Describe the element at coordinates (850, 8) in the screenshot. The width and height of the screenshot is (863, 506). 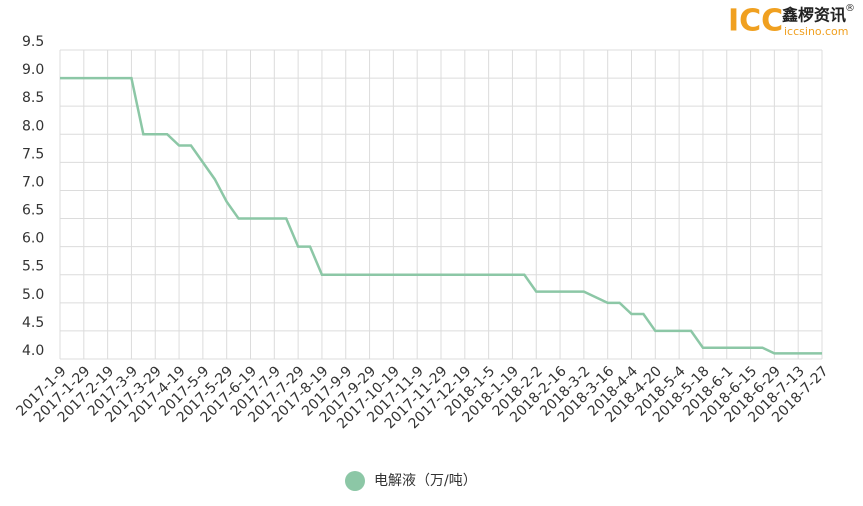
I see `logo-mark: ®` at that location.